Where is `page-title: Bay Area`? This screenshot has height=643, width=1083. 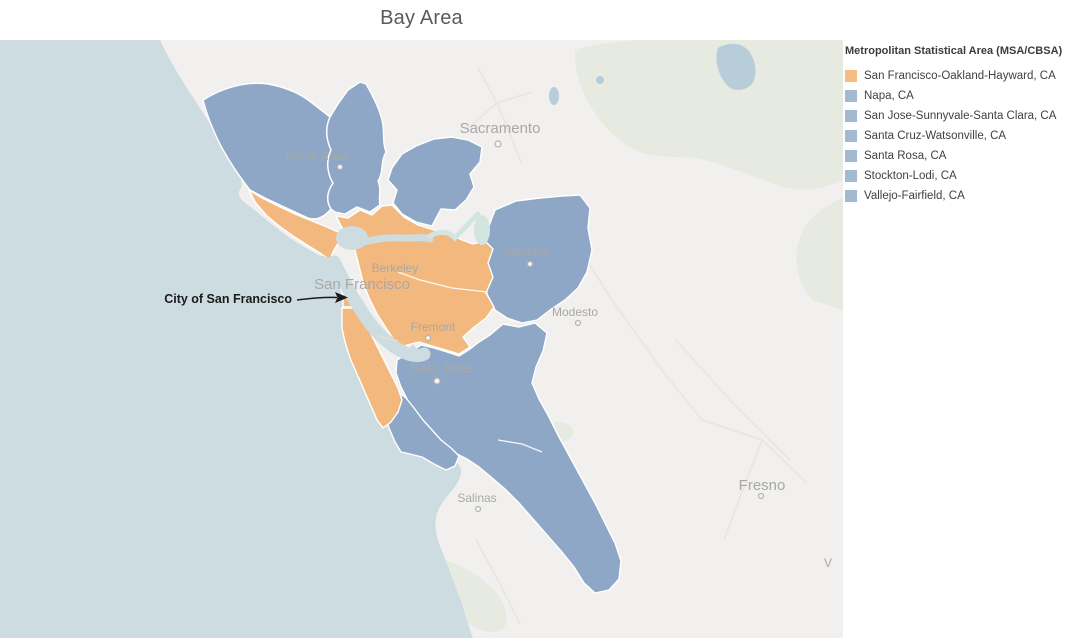 page-title: Bay Area is located at coordinates (421, 18).